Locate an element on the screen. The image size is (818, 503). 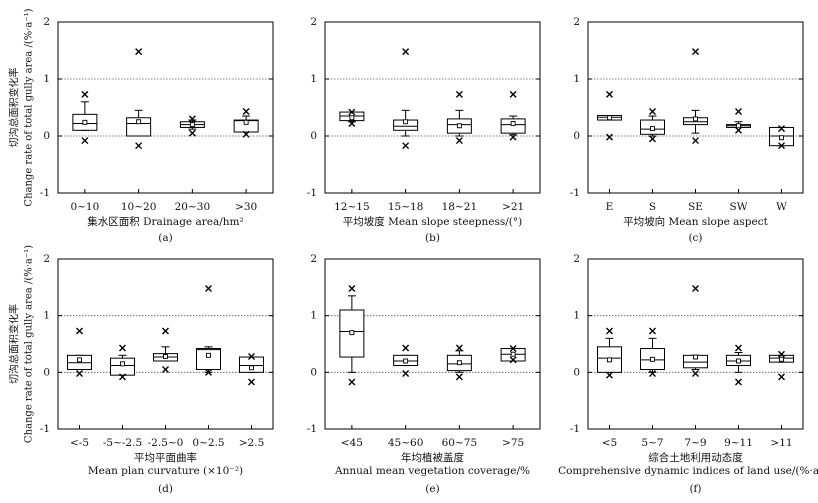
x-tick-label: 60~75 is located at coordinates (460, 443).